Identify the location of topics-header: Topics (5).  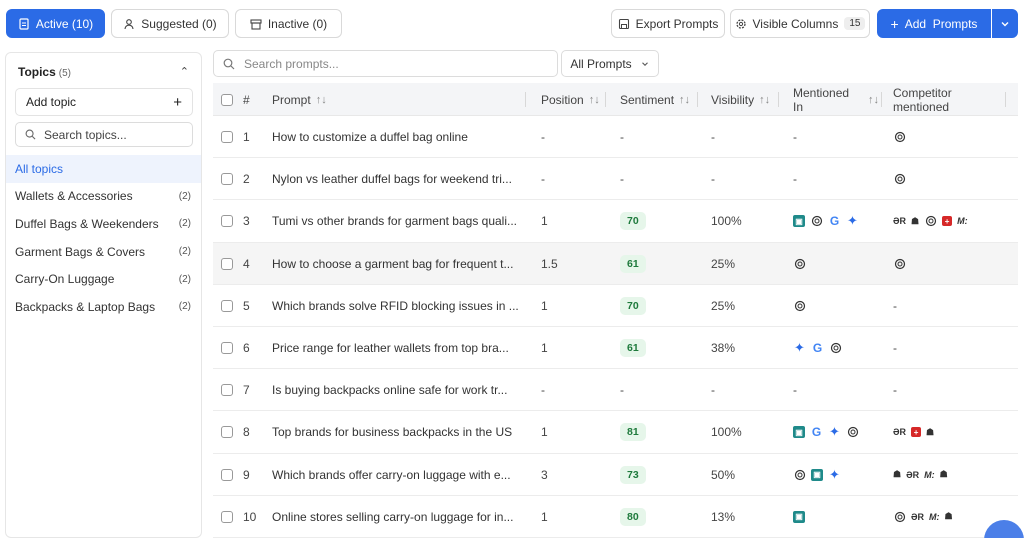
(44, 72).